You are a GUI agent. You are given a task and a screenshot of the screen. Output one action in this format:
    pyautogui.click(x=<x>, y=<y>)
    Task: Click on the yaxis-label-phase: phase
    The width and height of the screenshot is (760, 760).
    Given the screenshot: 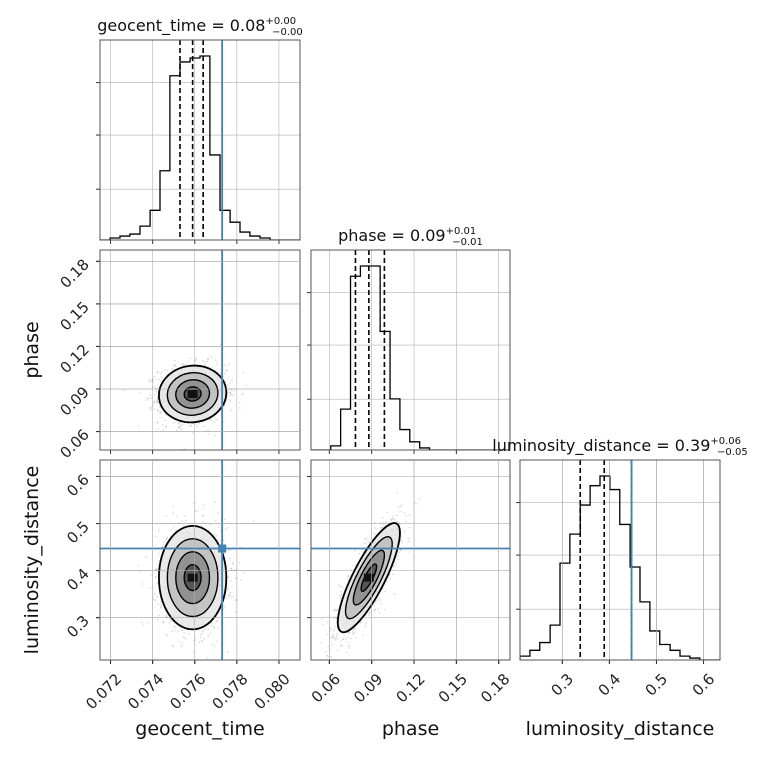 What is the action you would take?
    pyautogui.click(x=32, y=349)
    